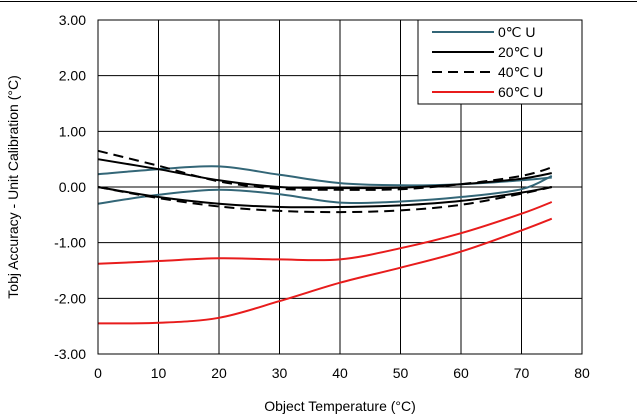 The height and width of the screenshot is (420, 637). I want to click on y-axis-ticks: 3.00 2.00 1.00 0.00 -1.00 -2.00 -3.00, so click(70, 187).